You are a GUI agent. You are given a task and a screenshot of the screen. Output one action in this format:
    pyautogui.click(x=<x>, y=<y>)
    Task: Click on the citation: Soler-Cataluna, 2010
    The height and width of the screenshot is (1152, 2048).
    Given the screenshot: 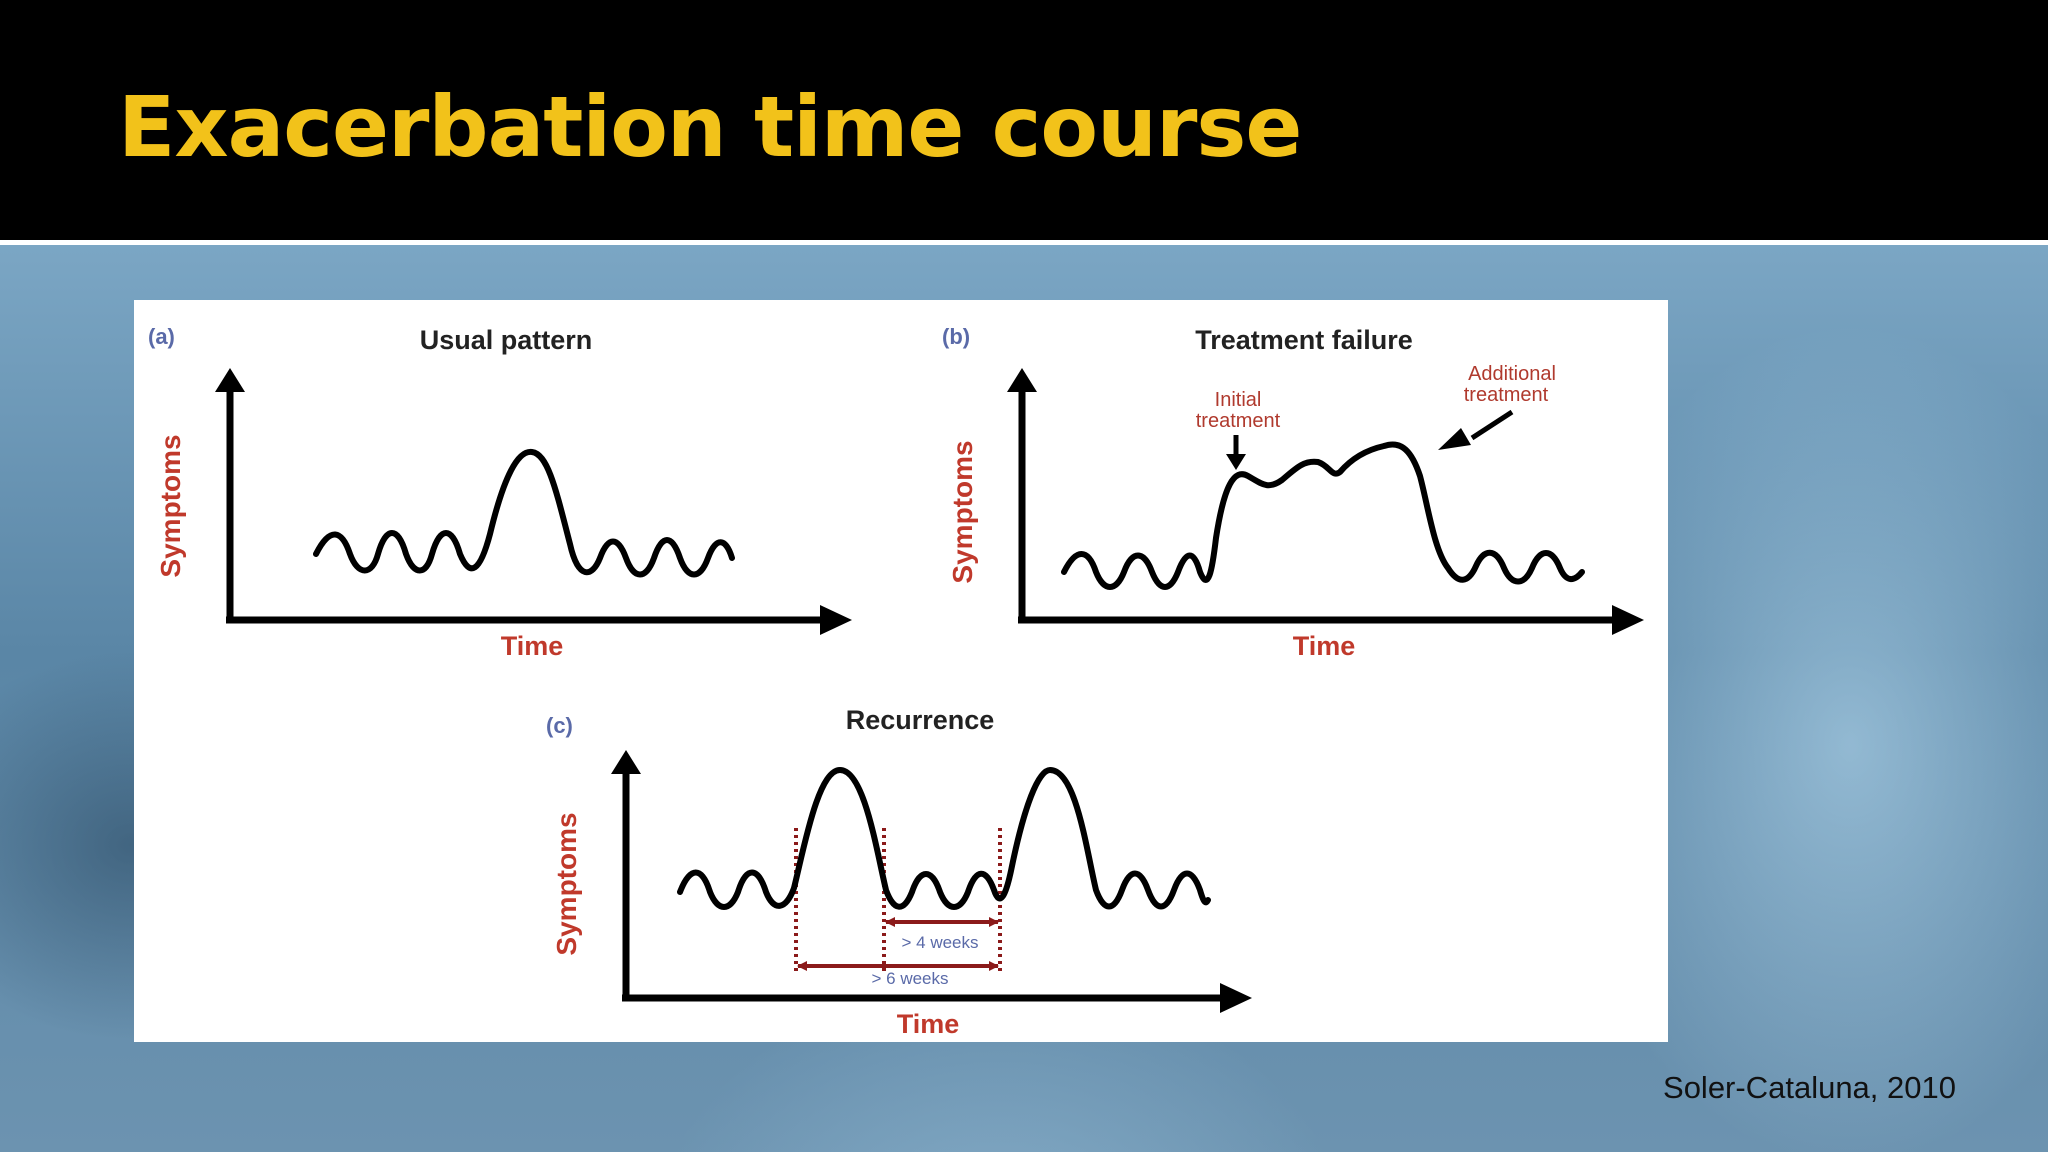 What is the action you would take?
    pyautogui.click(x=1809, y=1087)
    